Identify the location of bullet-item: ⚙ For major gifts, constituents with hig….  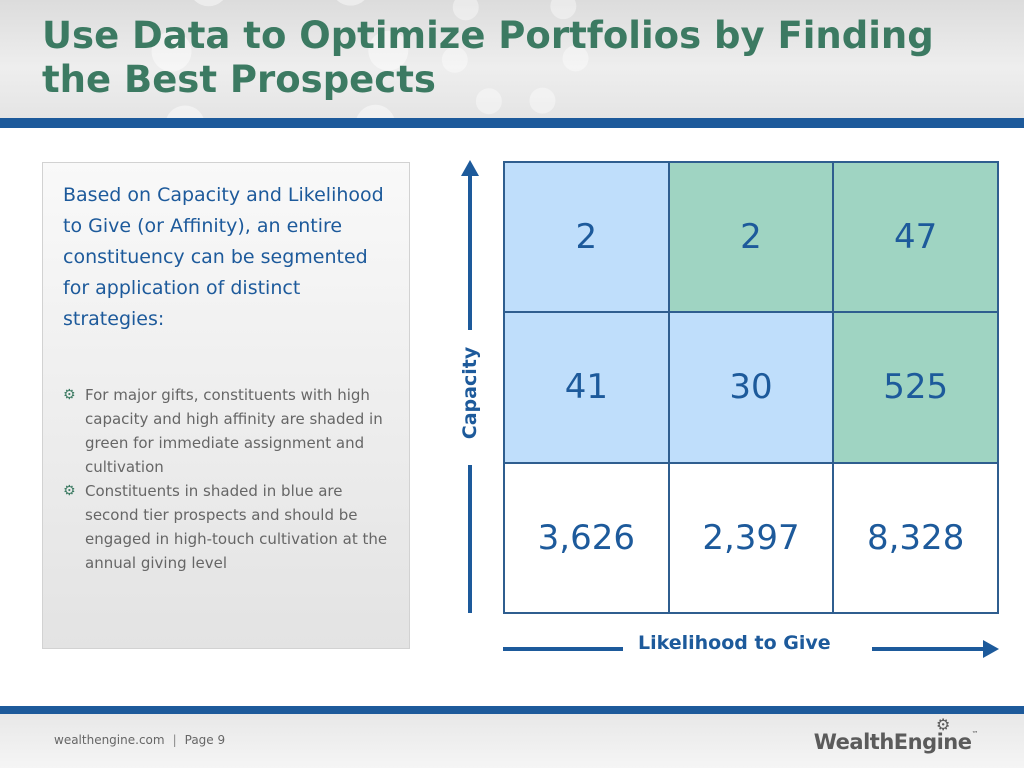
(228, 431).